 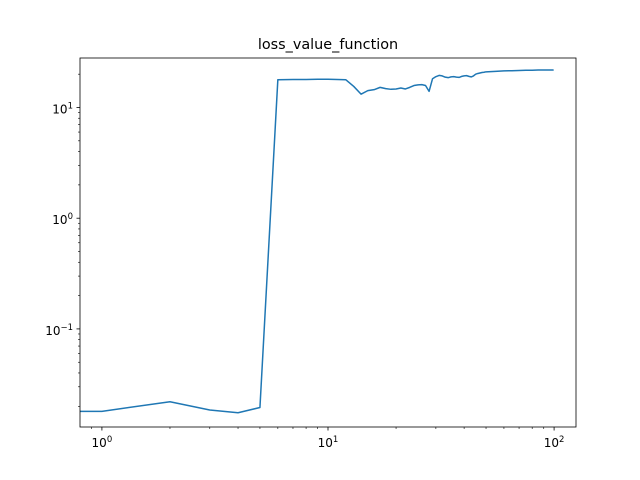 I want to click on x-tick-label: 101, so click(x=328, y=442).